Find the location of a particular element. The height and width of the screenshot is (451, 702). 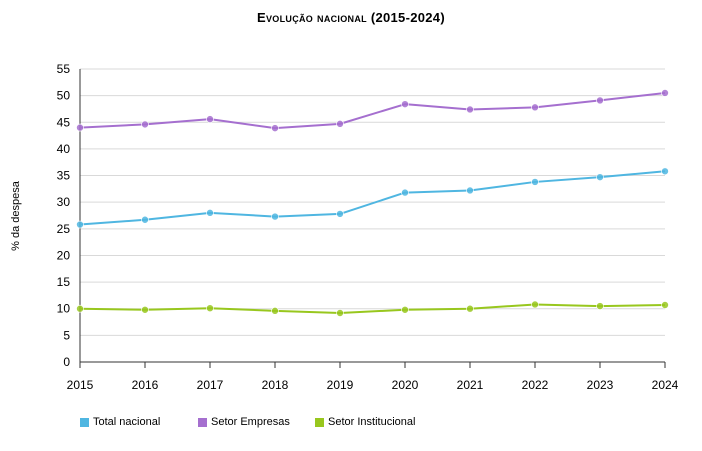

x-tick-label: 2017 is located at coordinates (210, 385).